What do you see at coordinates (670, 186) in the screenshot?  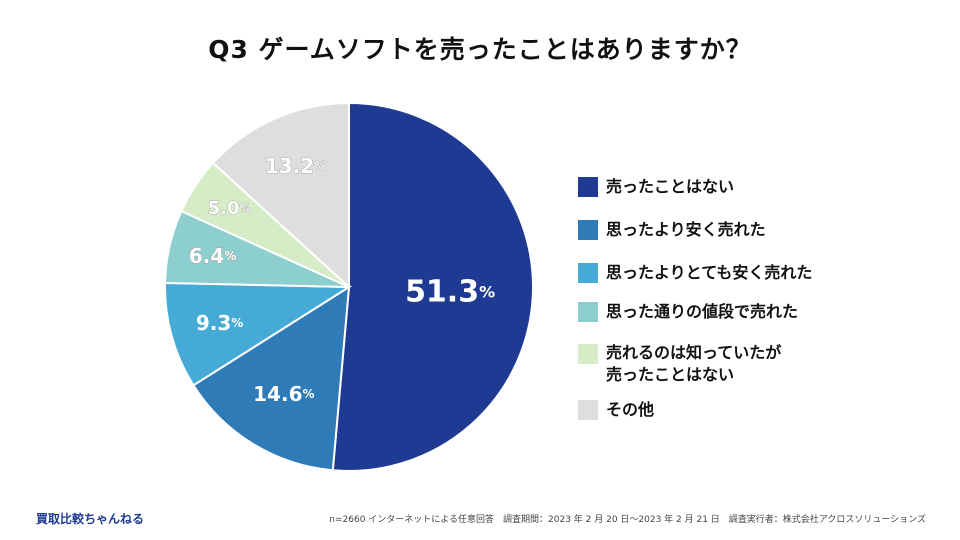 I see `legend-label: 売ったことはない` at bounding box center [670, 186].